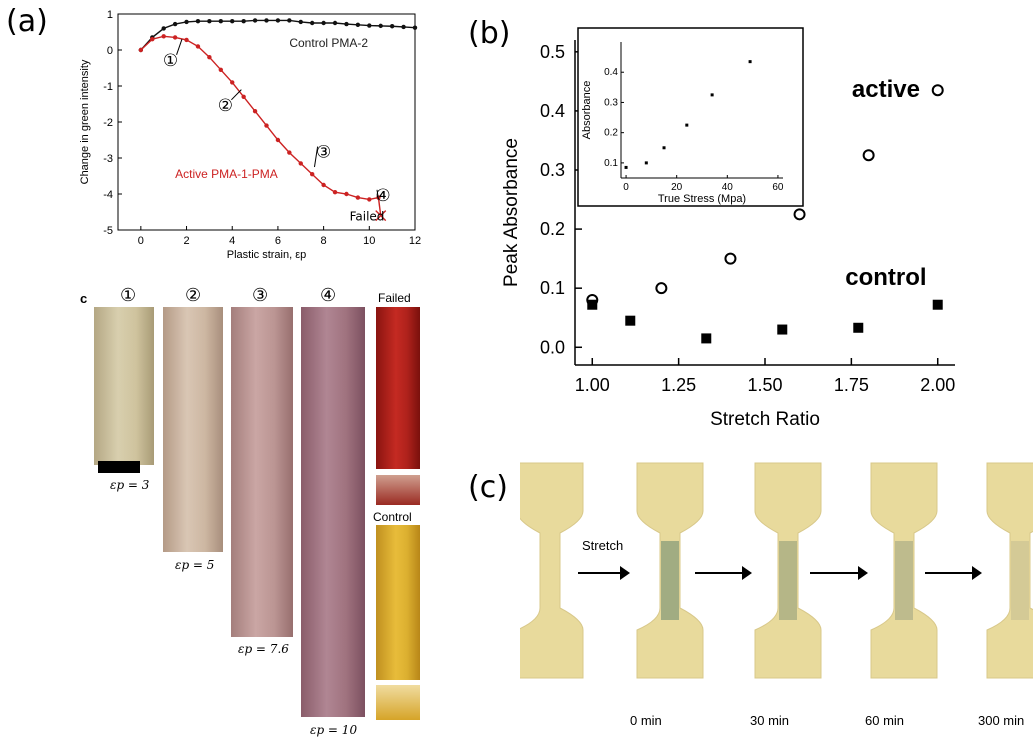  Describe the element at coordinates (379, 206) in the screenshot. I see `failure-line` at that location.